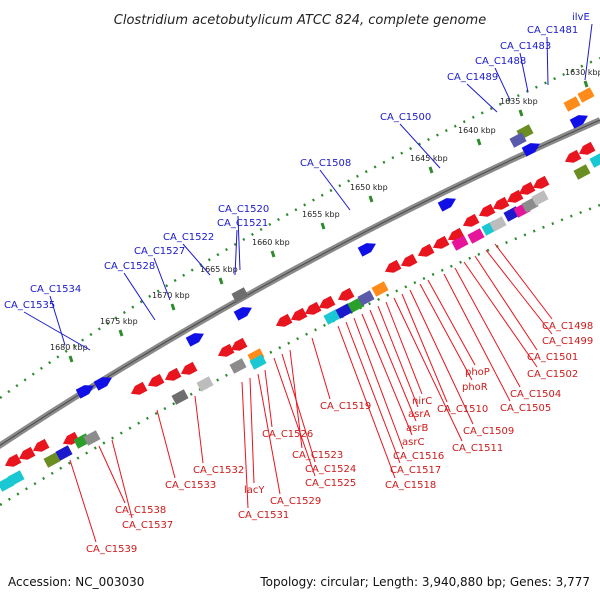 This screenshot has height=600, width=600. Describe the element at coordinates (477, 372) in the screenshot. I see `reverse-gene-label: phoP` at that location.